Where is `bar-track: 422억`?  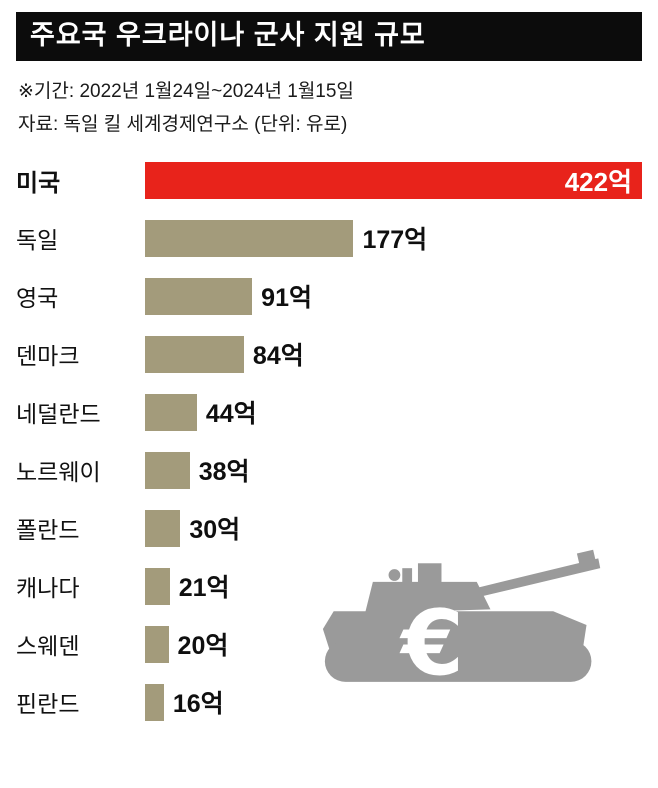
bar-track: 422억 is located at coordinates (393, 180).